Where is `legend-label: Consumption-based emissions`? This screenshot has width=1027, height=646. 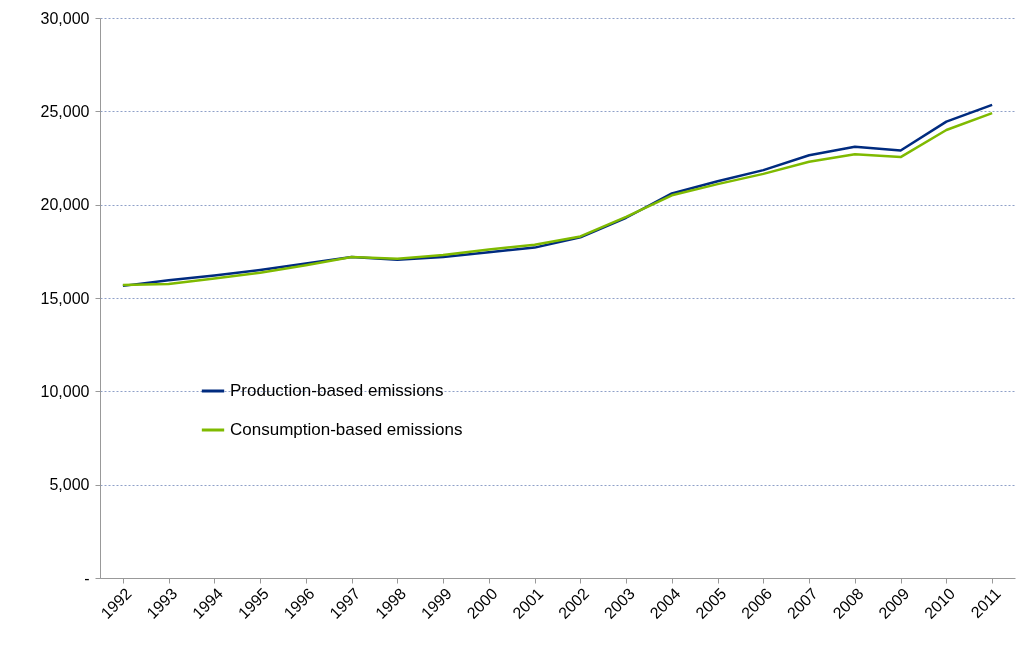 legend-label: Consumption-based emissions is located at coordinates (346, 429).